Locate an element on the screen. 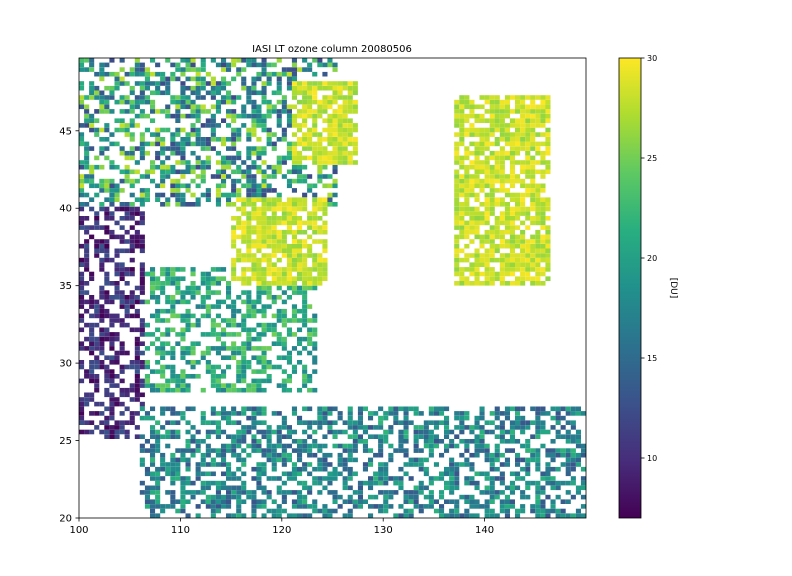 The width and height of the screenshot is (792, 576). chart-title: IASI LT ozone column 20080506 is located at coordinates (332, 49).